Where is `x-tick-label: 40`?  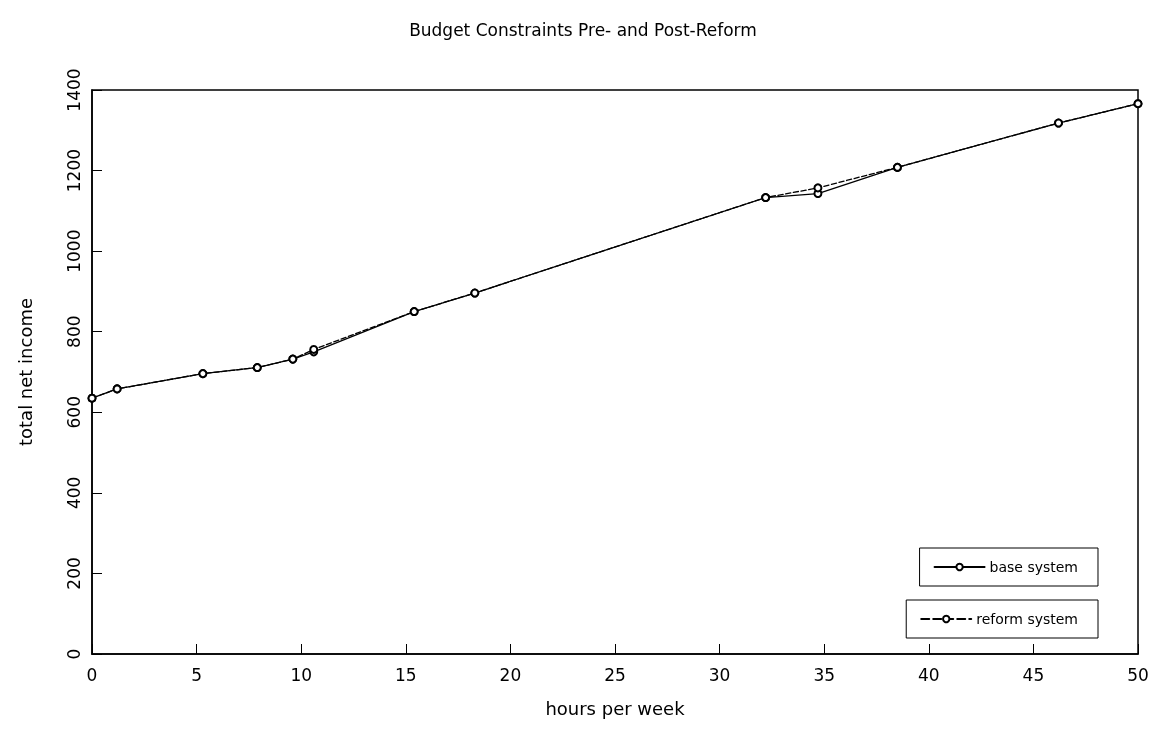
x-tick-label: 40 is located at coordinates (928, 674).